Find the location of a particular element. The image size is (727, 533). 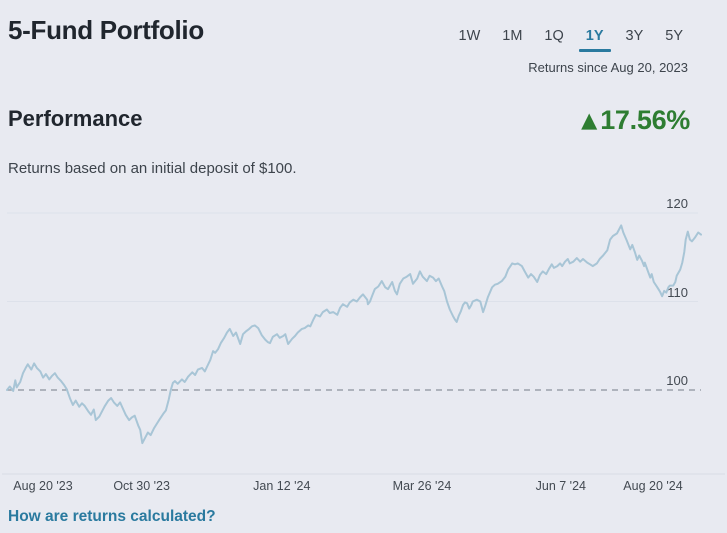

y-tick-label-120: 120 is located at coordinates (677, 203).